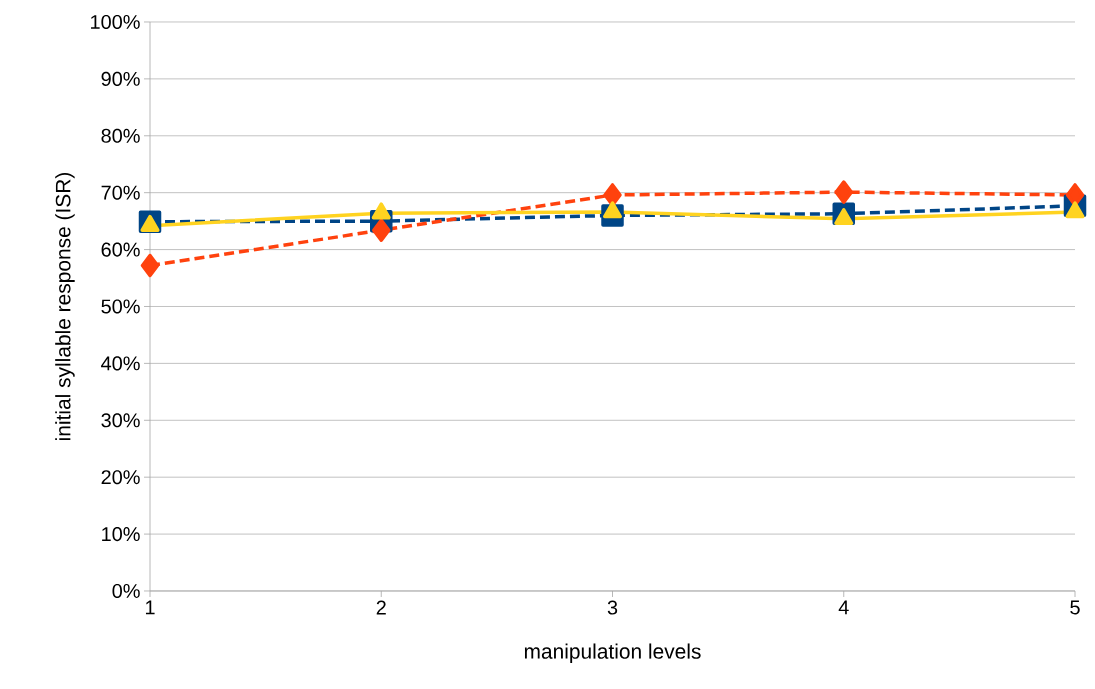 The image size is (1095, 689). Describe the element at coordinates (126, 591) in the screenshot. I see `y-tick-label: 0%` at that location.